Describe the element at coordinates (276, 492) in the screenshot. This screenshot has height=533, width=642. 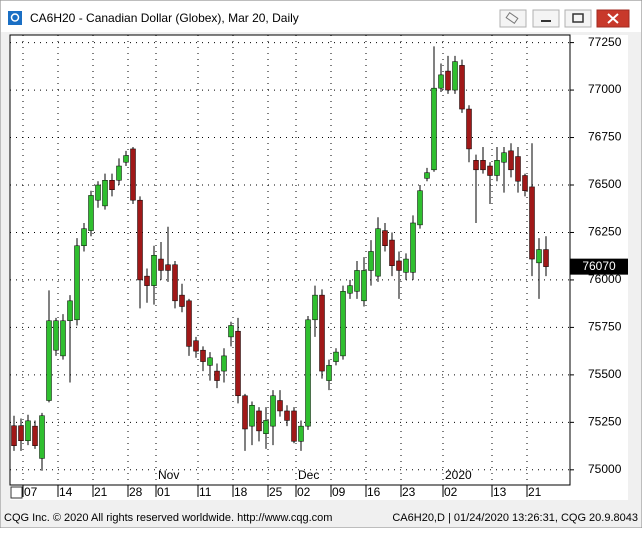
I see `x-tick-label: 25` at that location.